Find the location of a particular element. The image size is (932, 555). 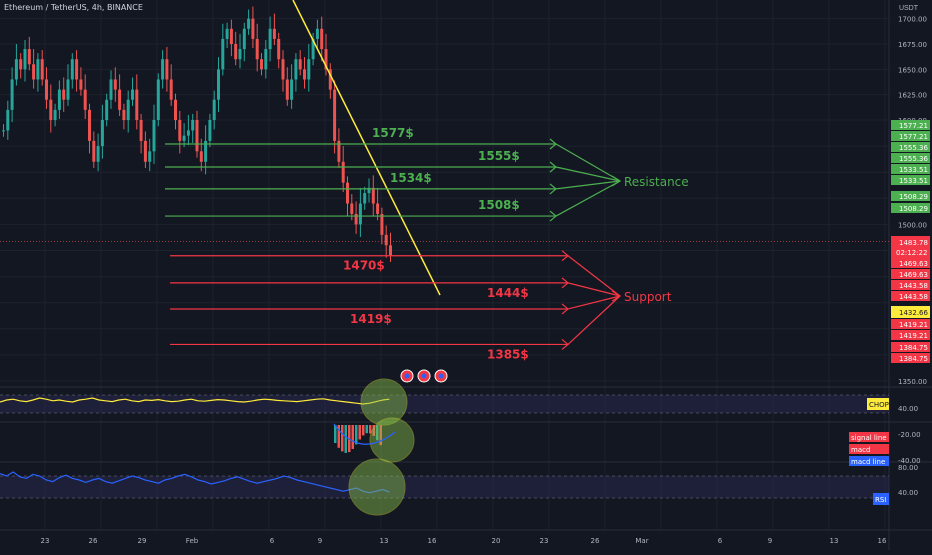

chop-tag is located at coordinates (878, 404).